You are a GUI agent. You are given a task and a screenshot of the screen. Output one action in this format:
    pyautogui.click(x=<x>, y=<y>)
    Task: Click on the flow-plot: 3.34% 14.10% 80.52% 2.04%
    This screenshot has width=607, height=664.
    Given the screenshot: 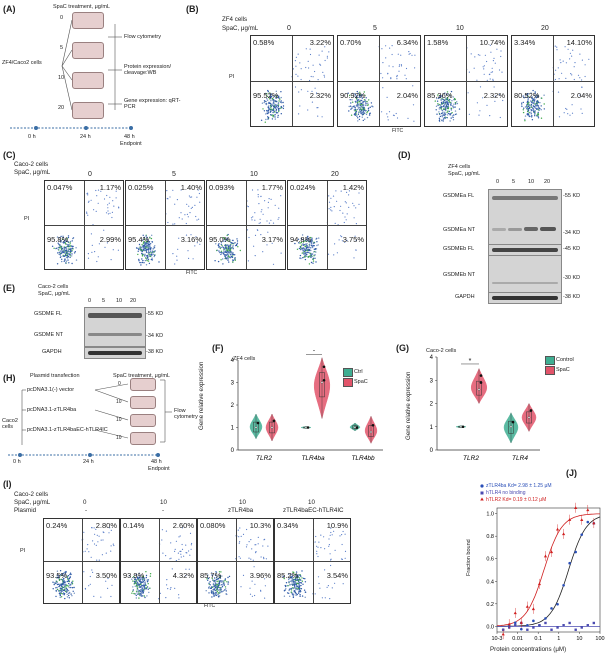 What is the action you would take?
    pyautogui.click(x=553, y=81)
    